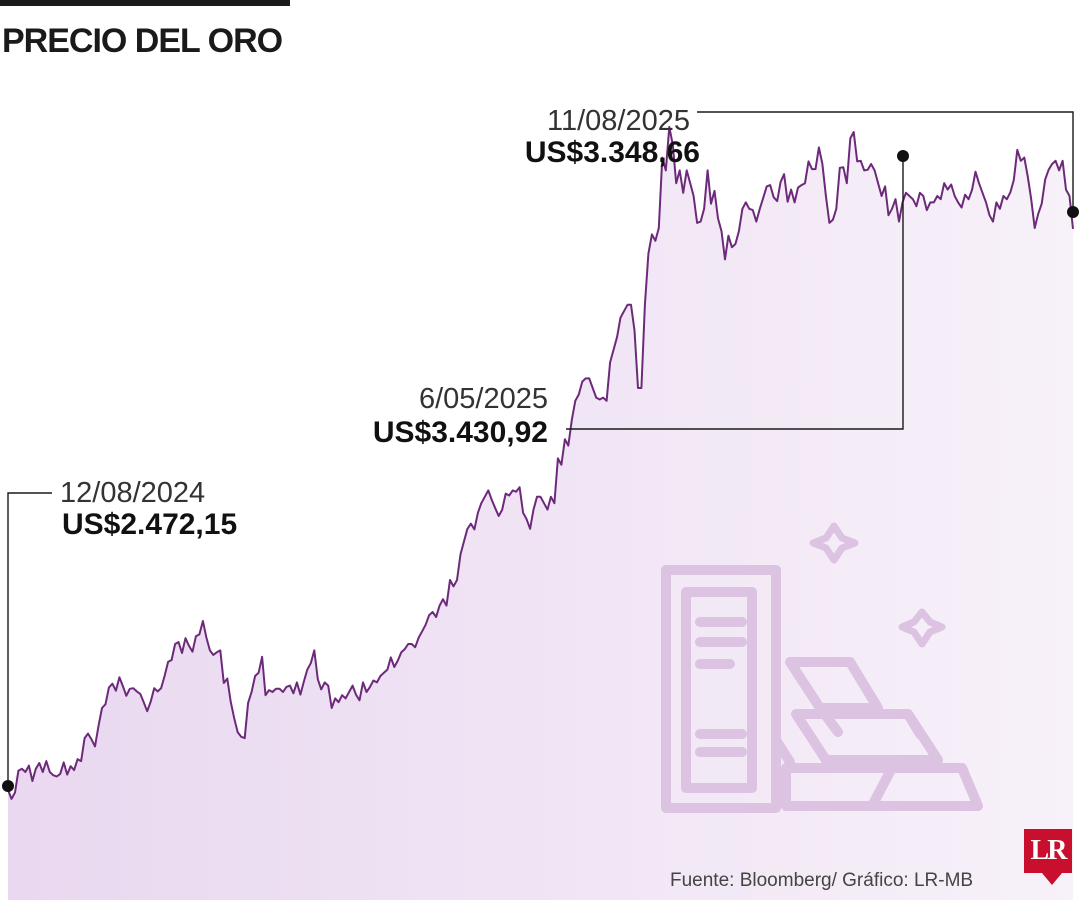  I want to click on leader-line-end, so click(885, 161).